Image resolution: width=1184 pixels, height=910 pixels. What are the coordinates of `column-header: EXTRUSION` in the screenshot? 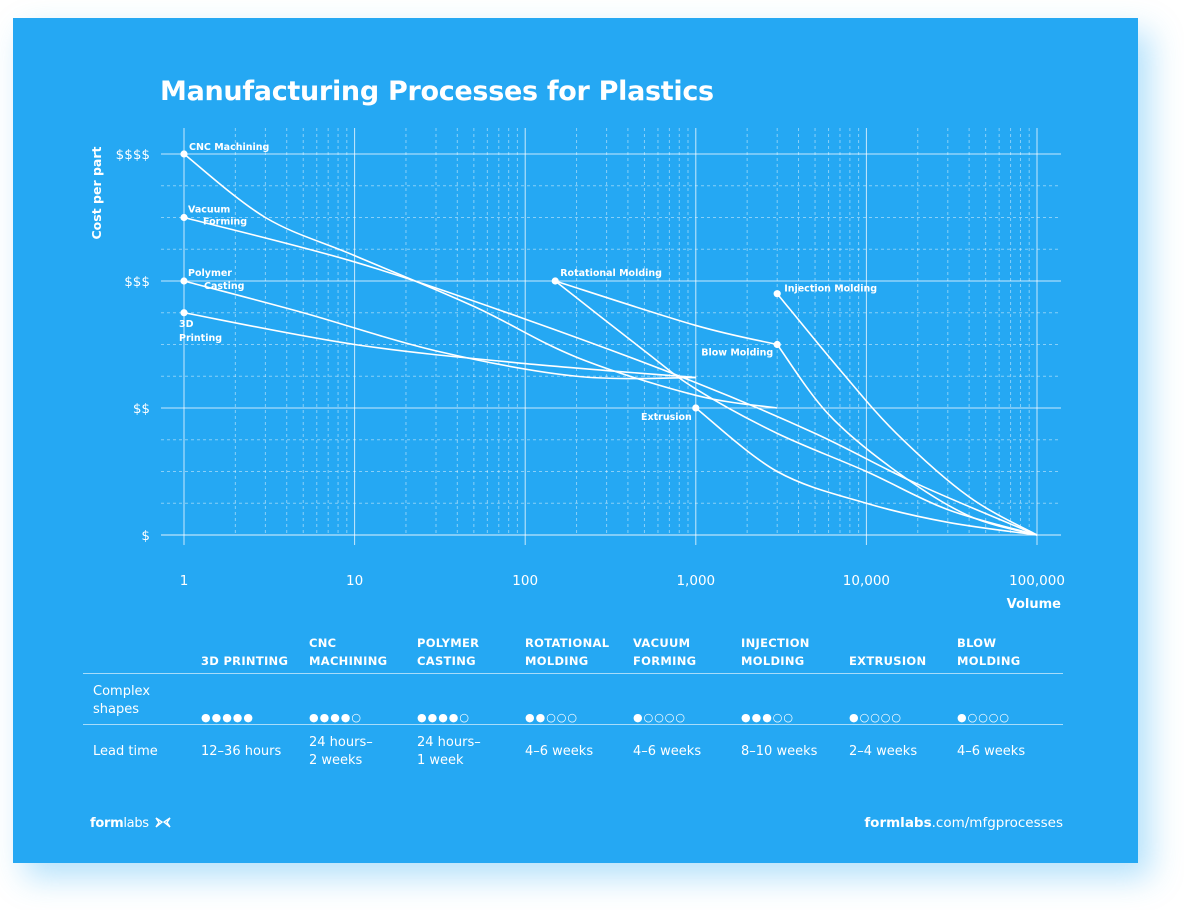 It's located at (888, 661).